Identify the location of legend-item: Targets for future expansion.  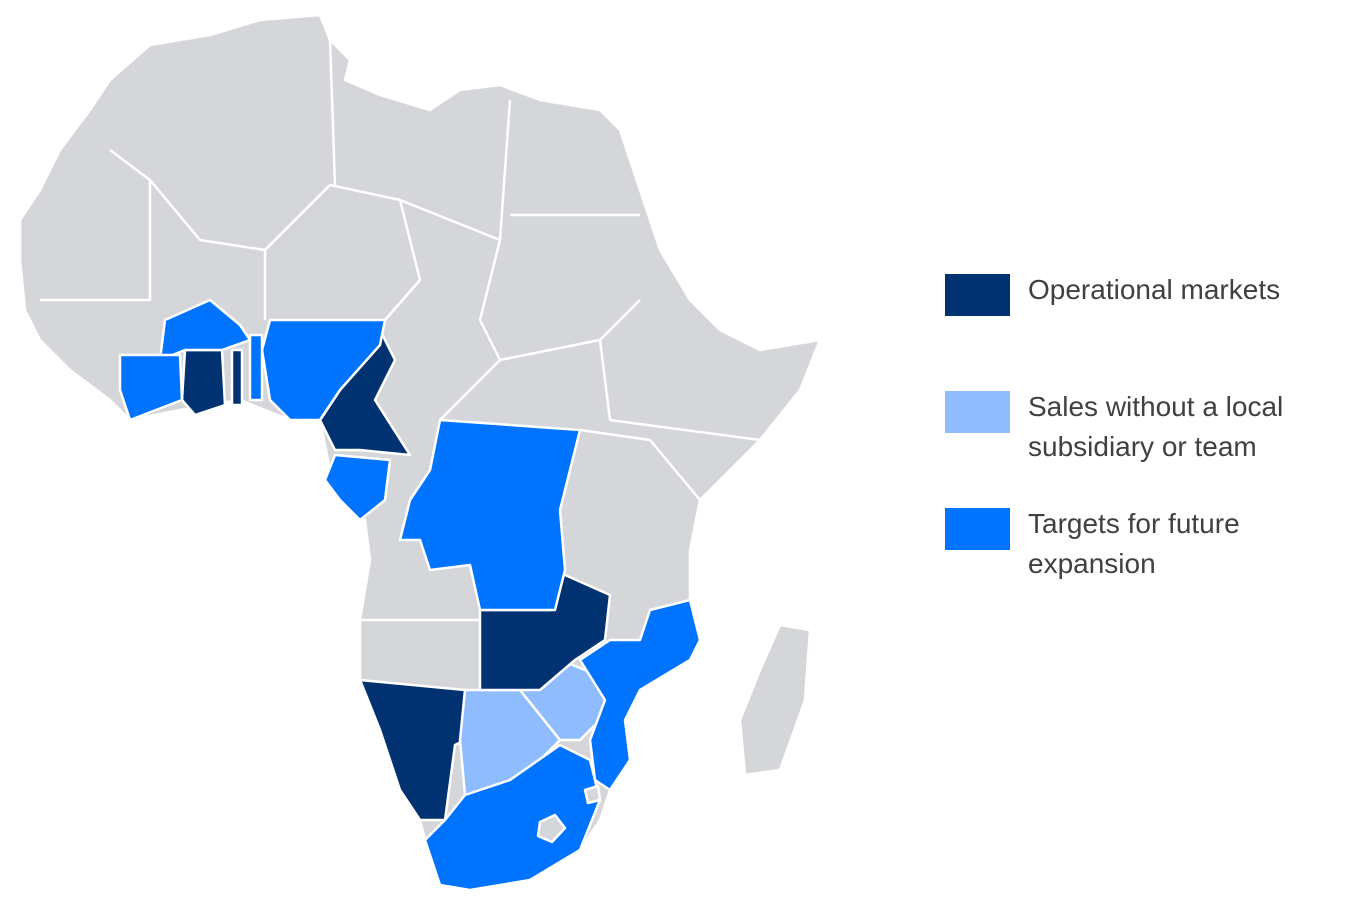
(1145, 562).